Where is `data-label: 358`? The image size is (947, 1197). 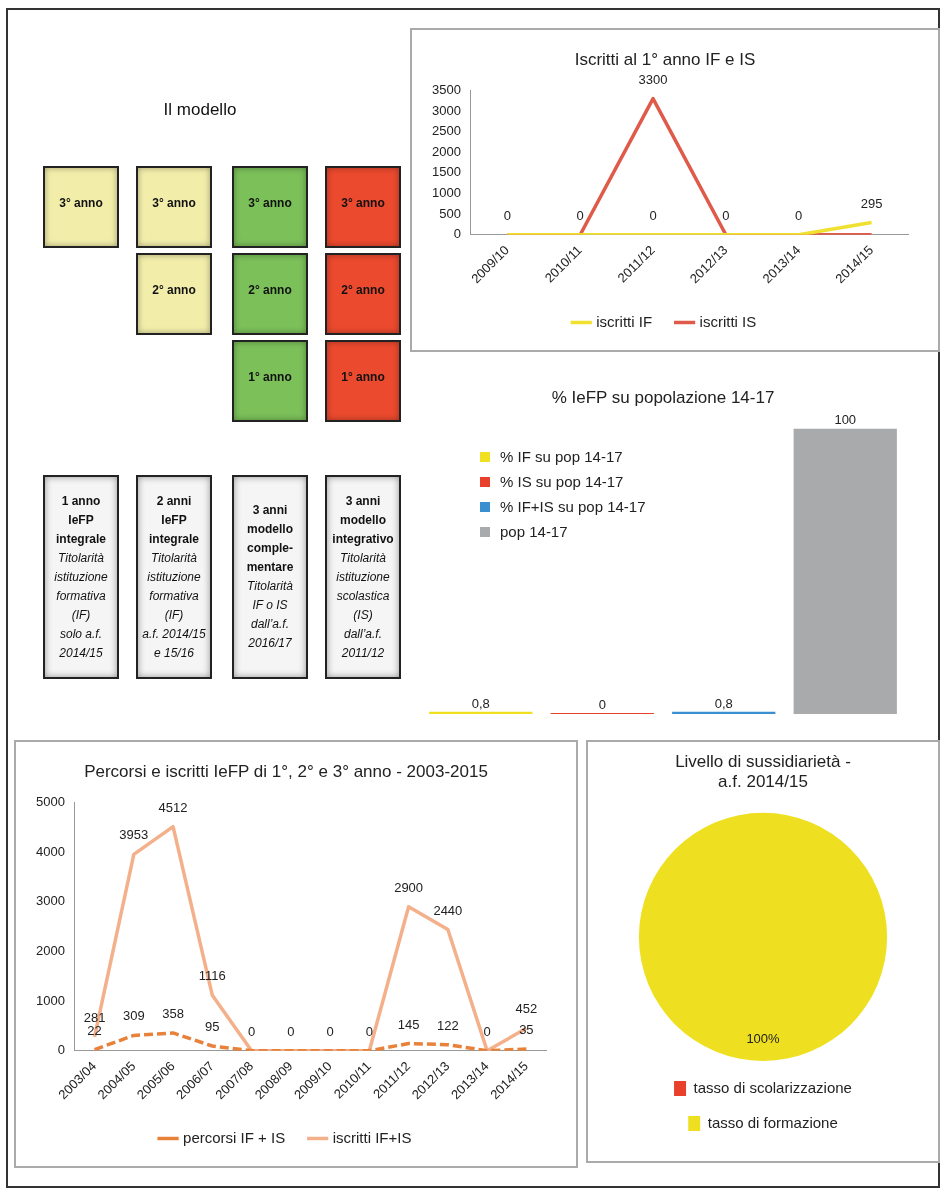 data-label: 358 is located at coordinates (173, 1014).